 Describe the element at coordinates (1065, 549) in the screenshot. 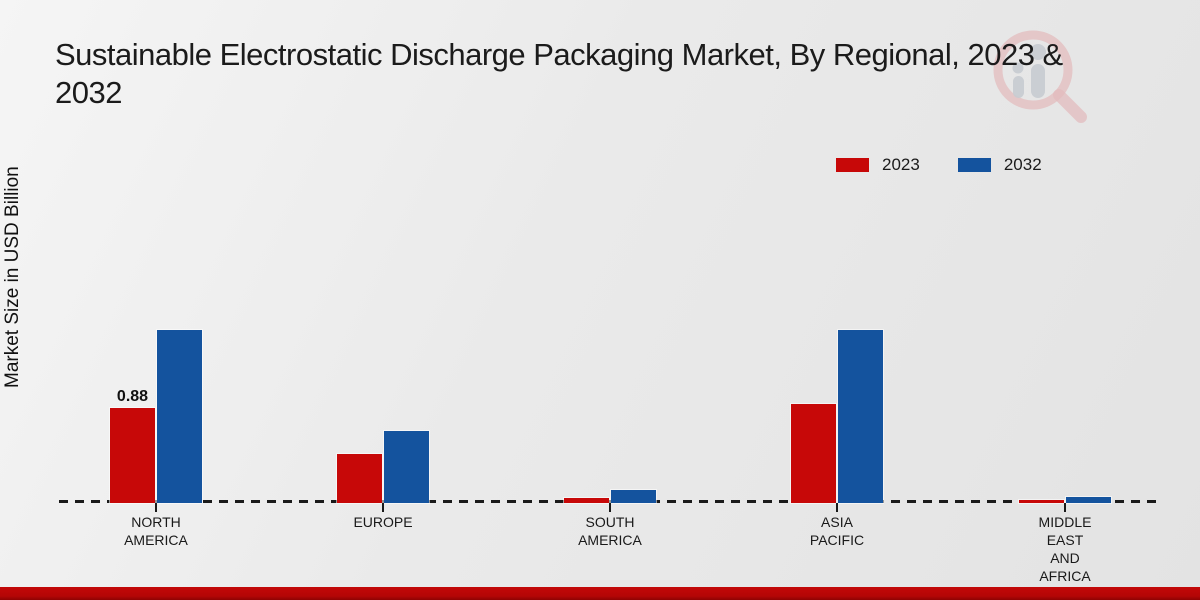

I see `x-label-middle-east-and-africa: MIDDLE EAST AND AFRICA` at that location.